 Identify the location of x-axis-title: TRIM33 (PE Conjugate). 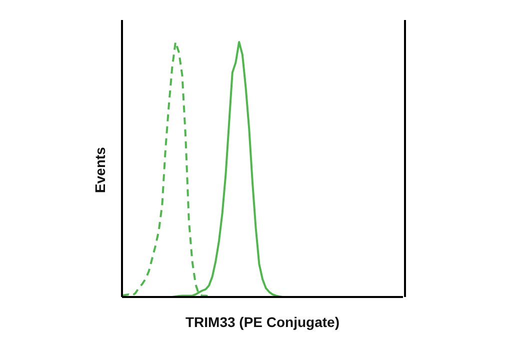
(262, 322).